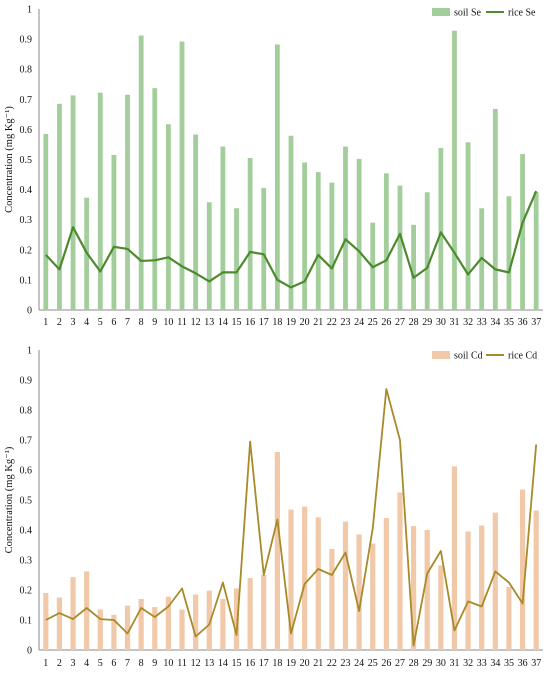  What do you see at coordinates (26, 531) in the screenshot?
I see `y-tick-label: 0.4` at bounding box center [26, 531].